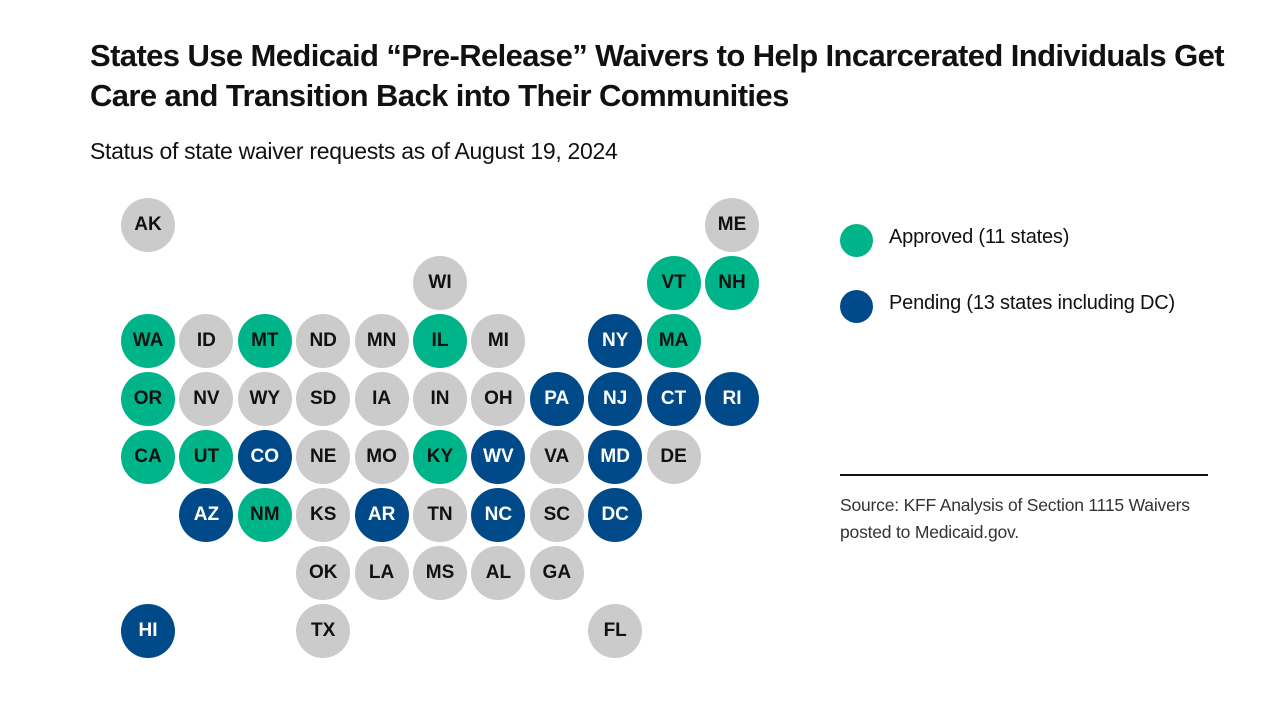 The image size is (1280, 720). I want to click on legend-label-pending: Pending (13 states including DC), so click(1032, 303).